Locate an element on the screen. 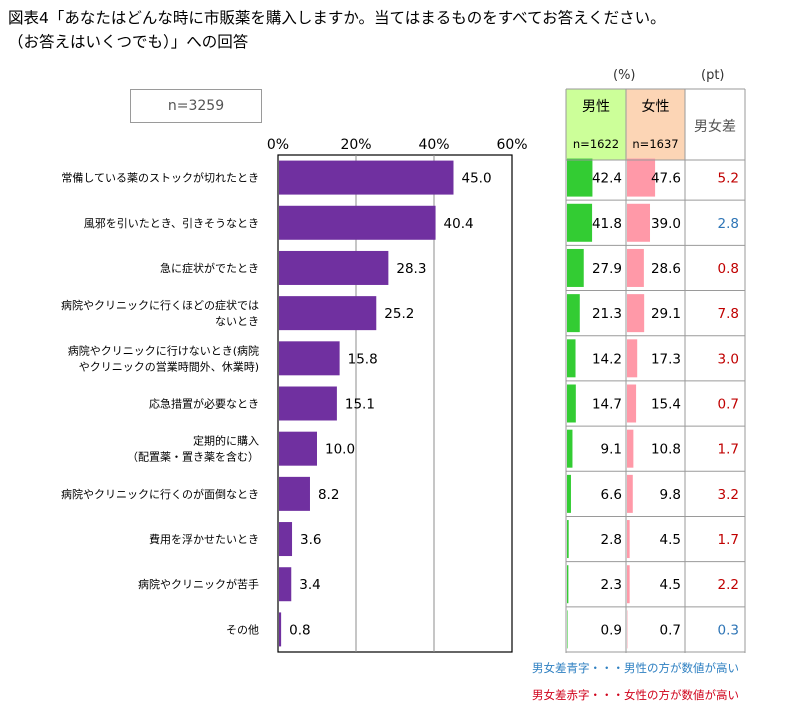 This screenshot has height=726, width=810. sample-size-box: n=3259 is located at coordinates (196, 106).